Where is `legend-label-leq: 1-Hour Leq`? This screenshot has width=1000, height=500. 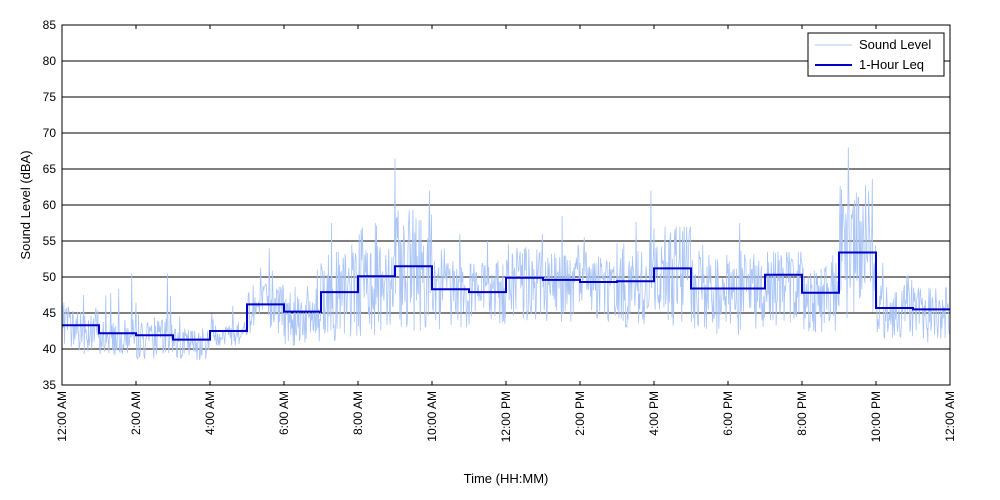 legend-label-leq: 1-Hour Leq is located at coordinates (891, 64).